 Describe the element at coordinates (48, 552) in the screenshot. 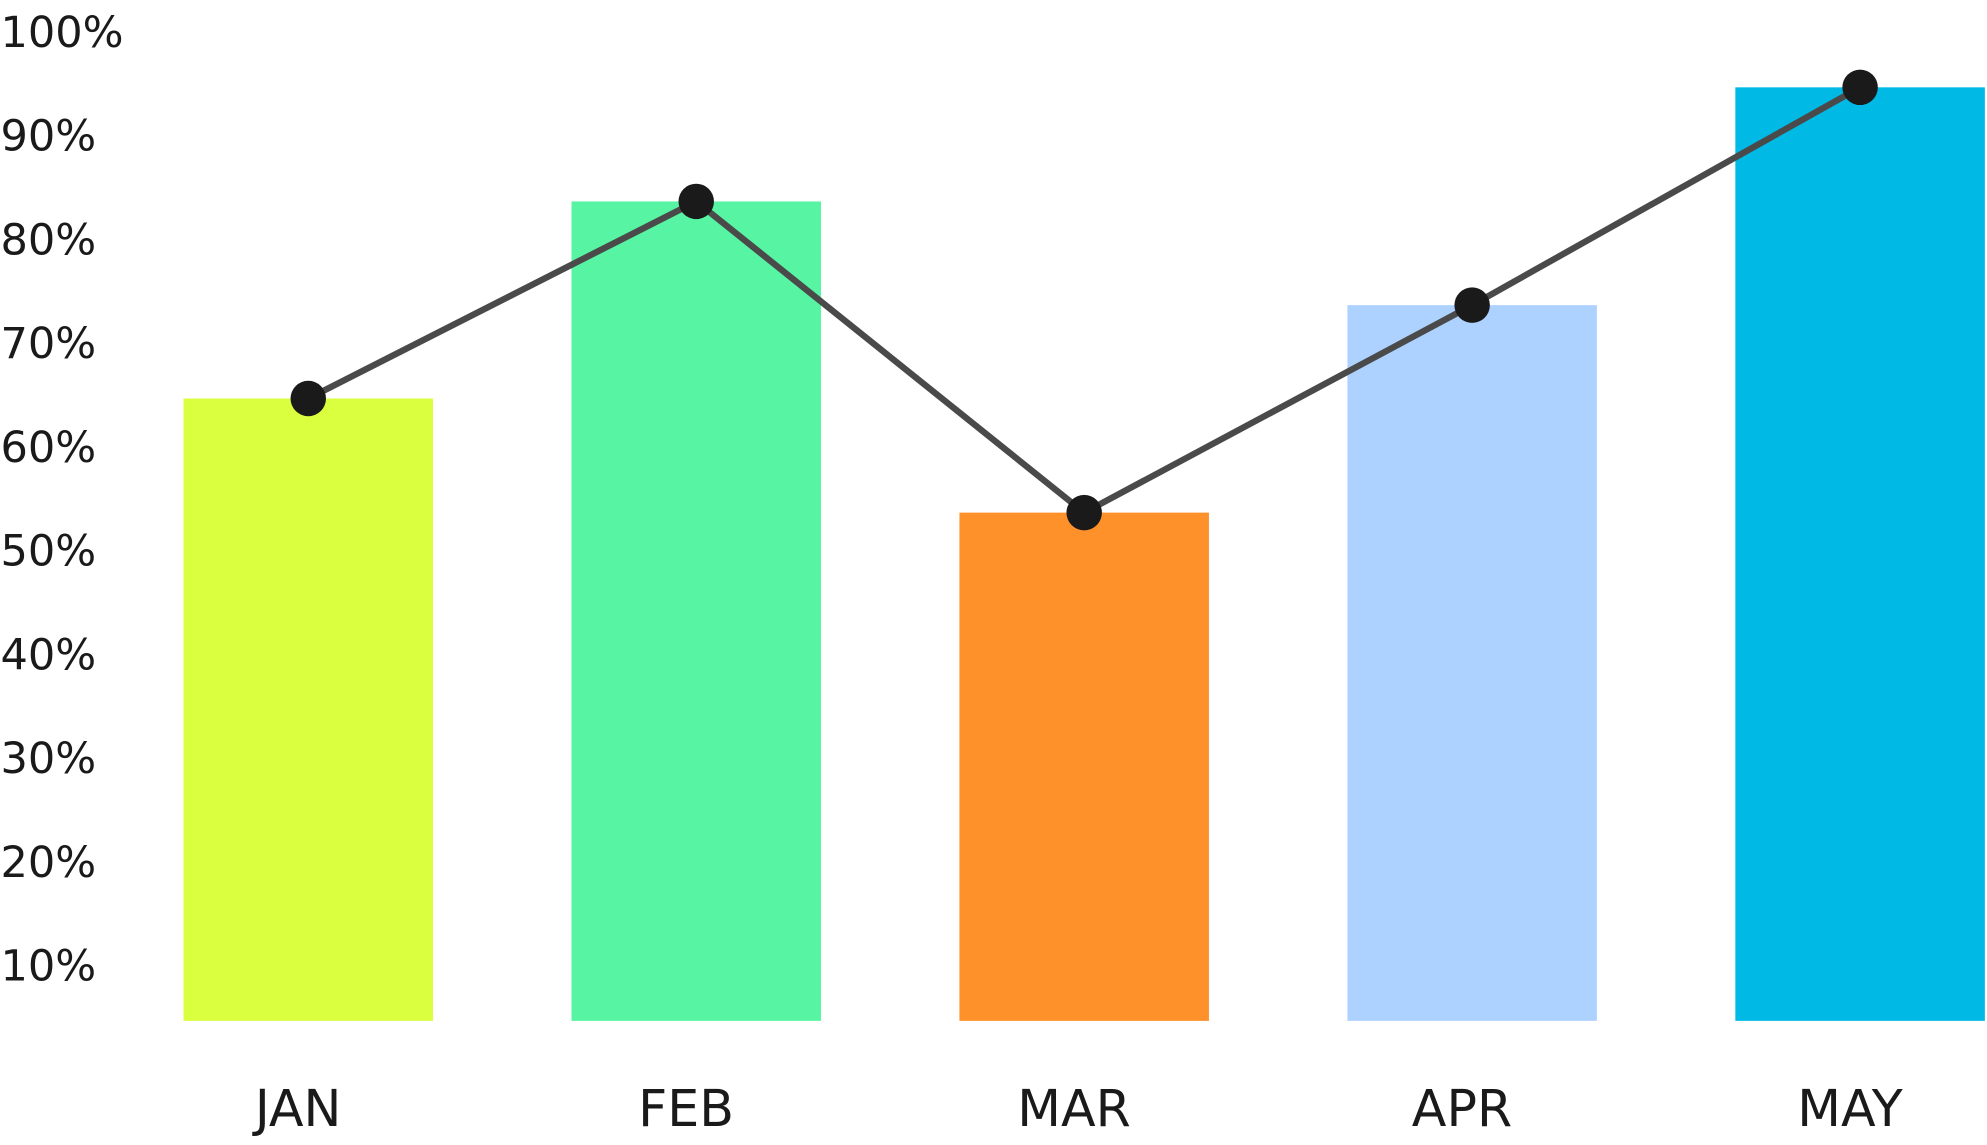

I see `y-tick-label: 50%` at that location.